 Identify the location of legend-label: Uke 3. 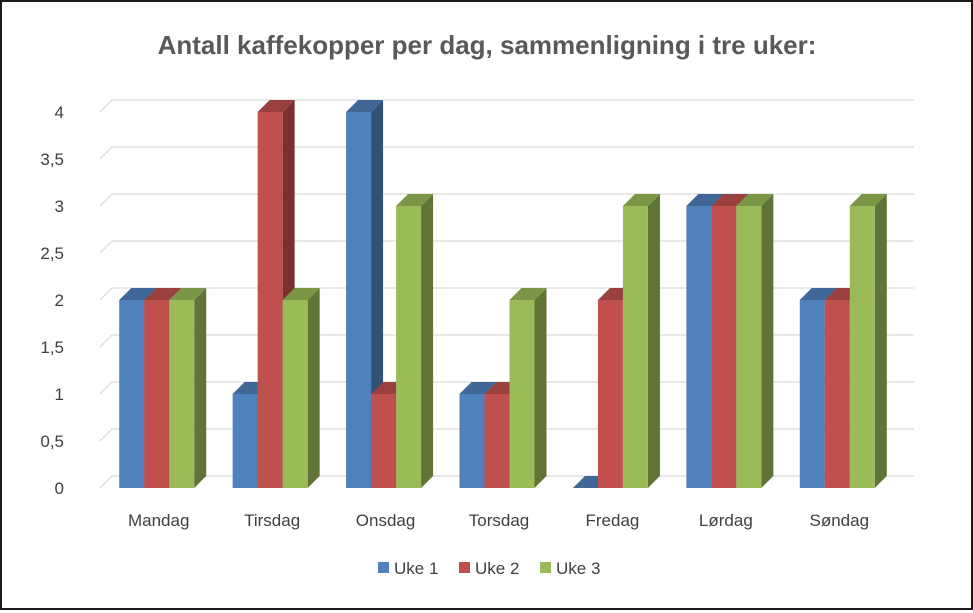
(578, 568).